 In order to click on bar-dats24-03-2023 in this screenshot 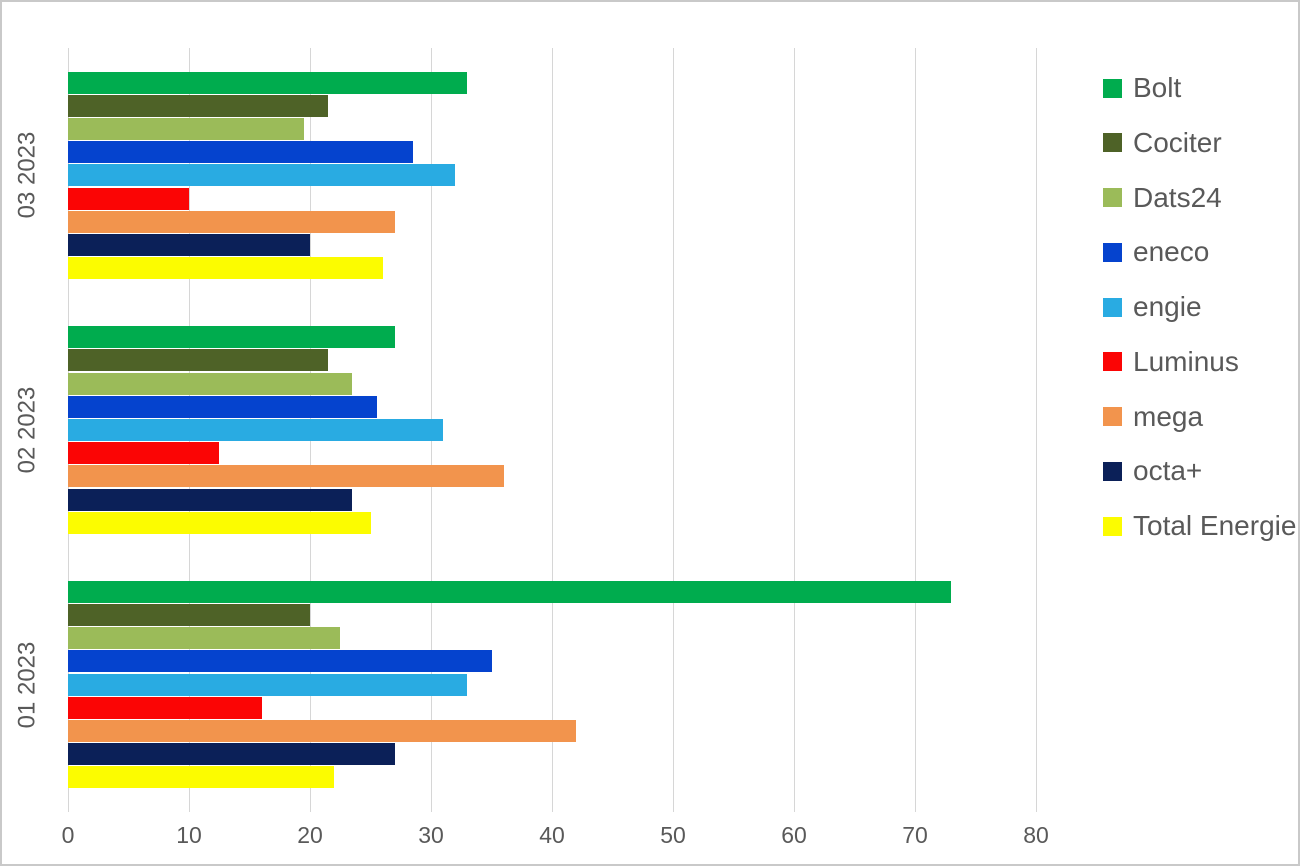, I will do `click(186, 128)`.